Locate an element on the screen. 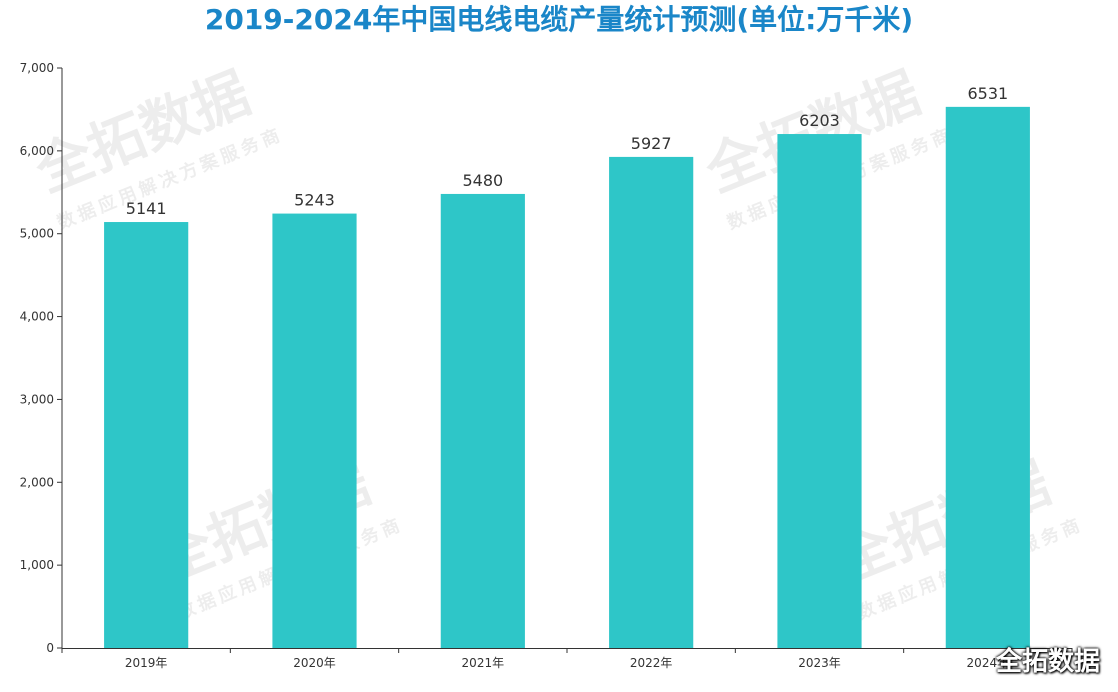  bar-2023年 is located at coordinates (819, 391).